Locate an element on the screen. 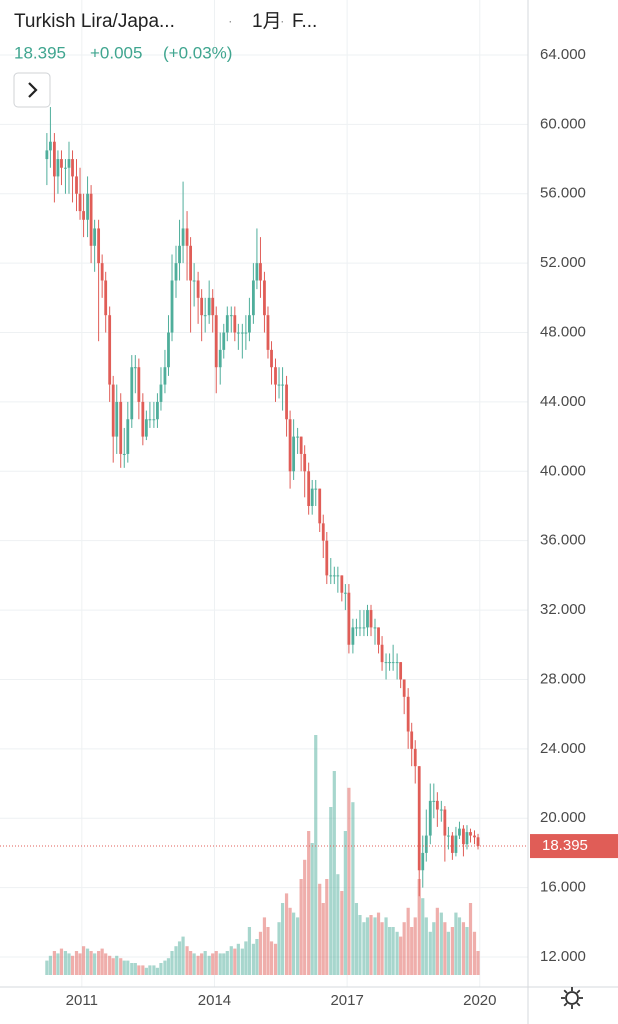 The height and width of the screenshot is (1024, 618). chevron-icon is located at coordinates (33, 90).